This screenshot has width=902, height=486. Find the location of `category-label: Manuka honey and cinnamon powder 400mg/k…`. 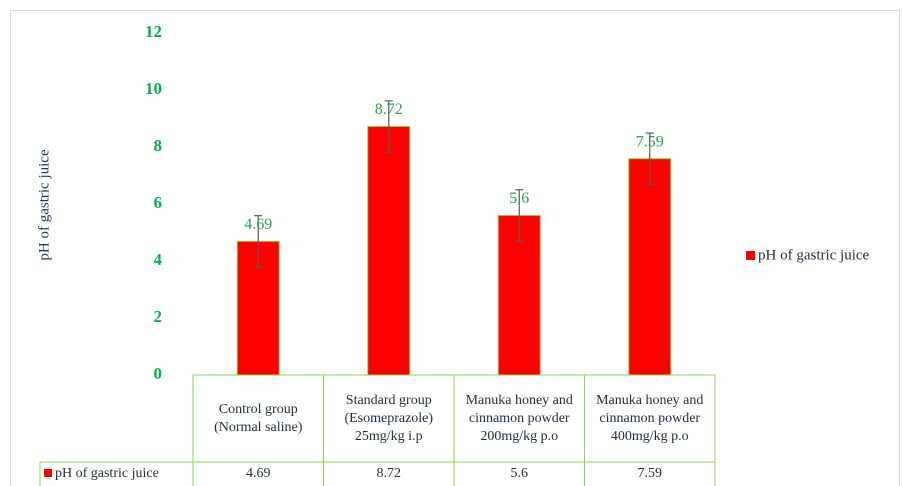

category-label: Manuka honey and cinnamon powder 400mg/k… is located at coordinates (650, 418).